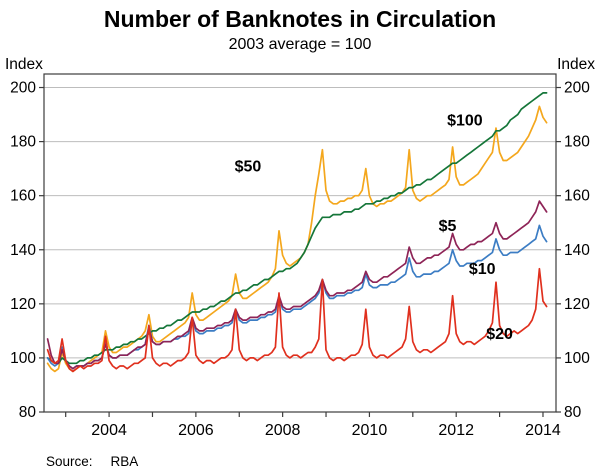  What do you see at coordinates (370, 430) in the screenshot?
I see `x-tick-label: 2010` at bounding box center [370, 430].